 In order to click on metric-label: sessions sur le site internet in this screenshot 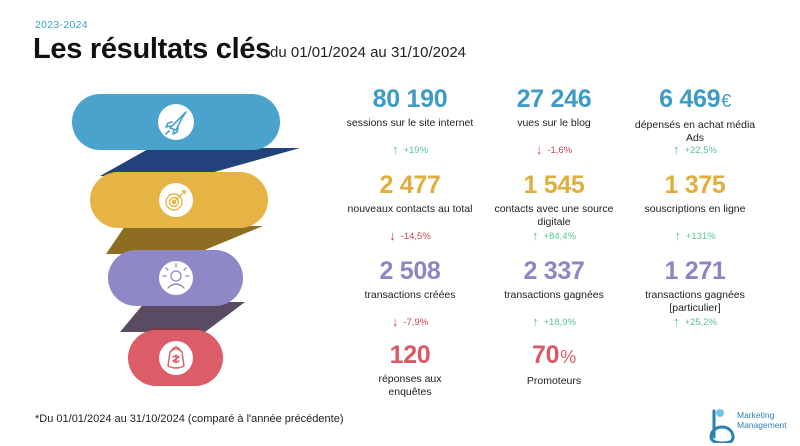, I will do `click(410, 123)`.